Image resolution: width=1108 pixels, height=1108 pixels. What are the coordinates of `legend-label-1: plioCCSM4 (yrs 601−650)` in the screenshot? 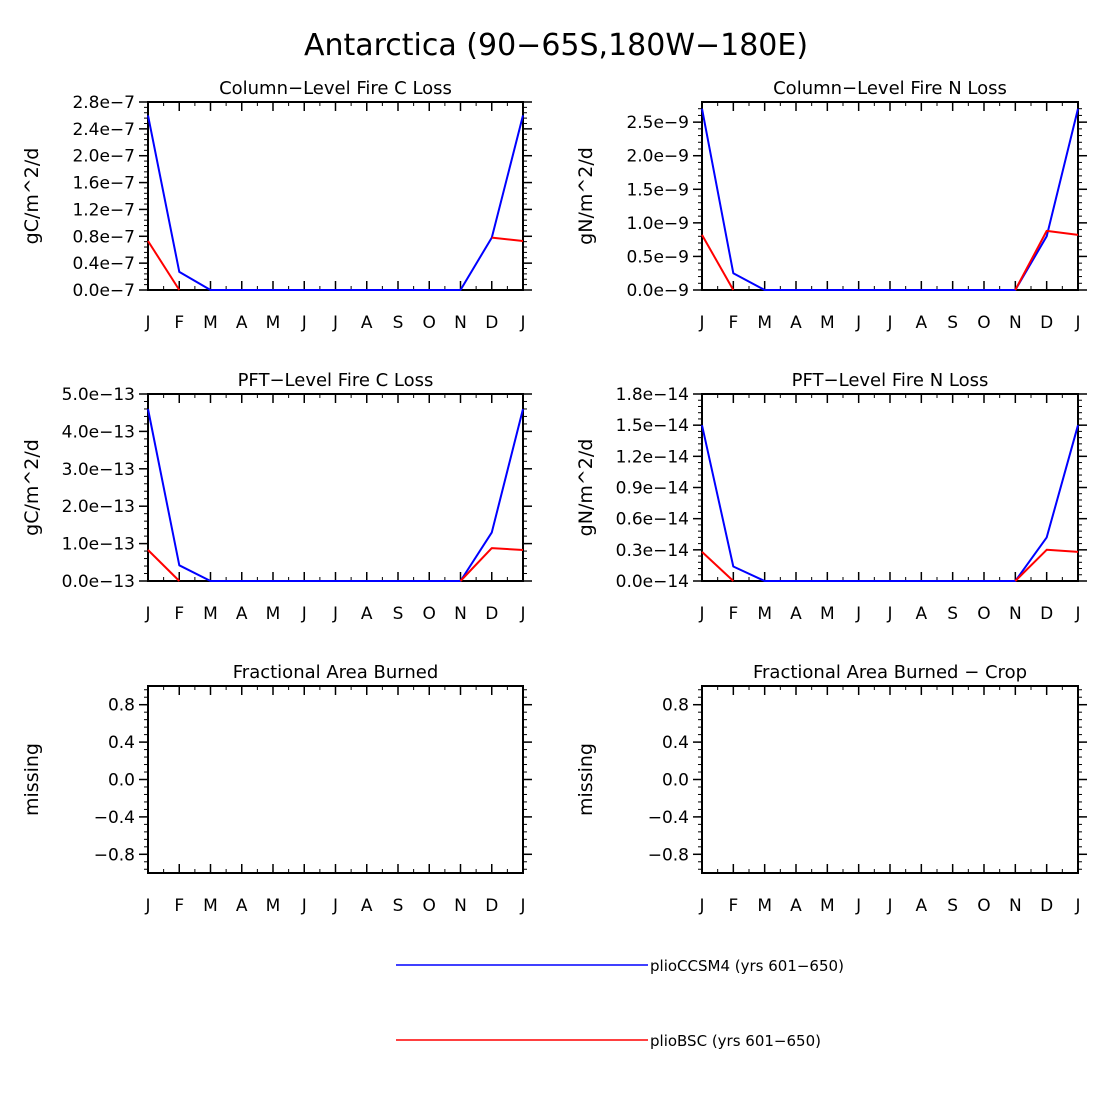 It's located at (747, 966).